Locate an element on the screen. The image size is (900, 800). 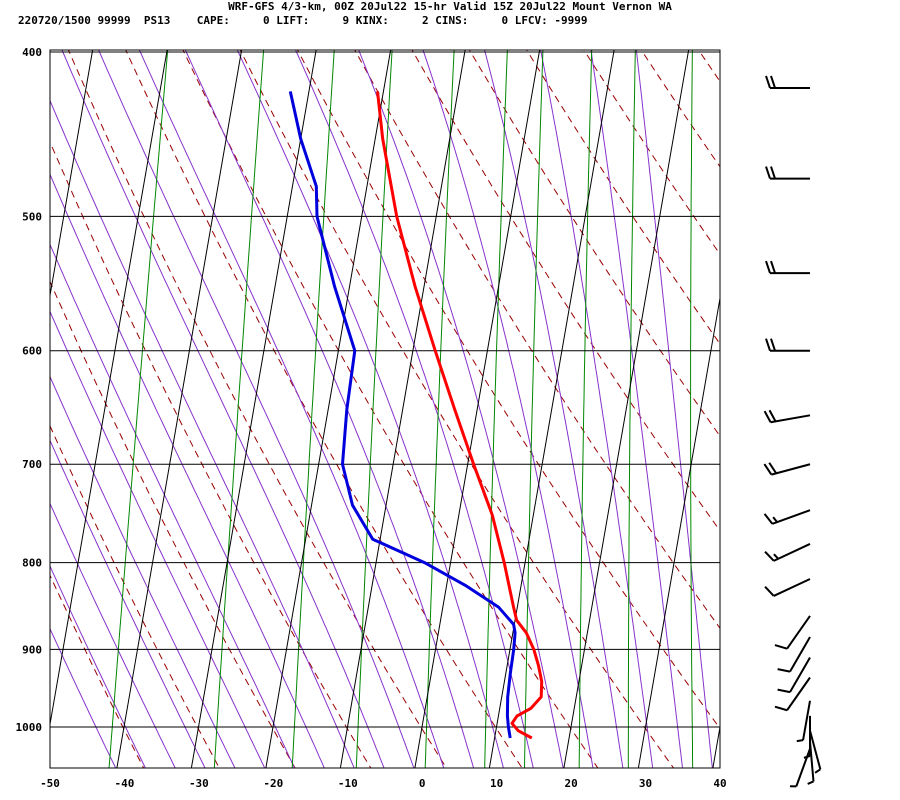
y-axis-ticks: 400 500 600 700 800 900 1000 is located at coordinates (29, 390).